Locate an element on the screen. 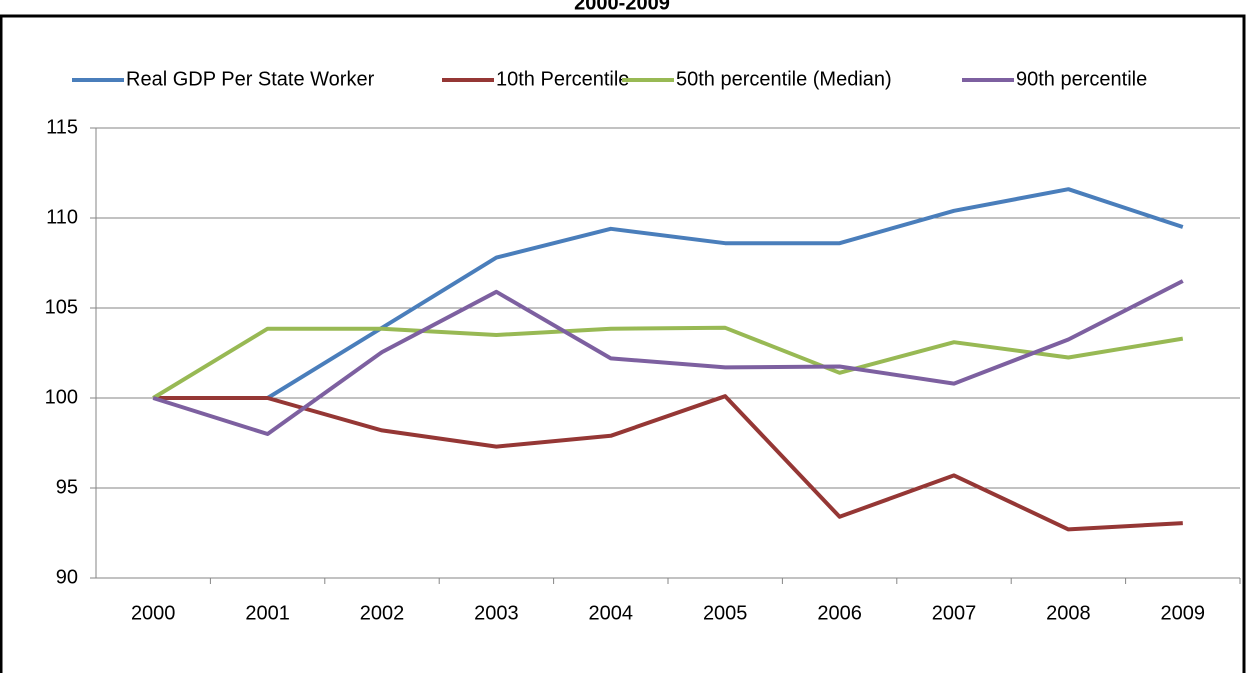 The image size is (1257, 673). y-tick-label: 110 is located at coordinates (62, 217).